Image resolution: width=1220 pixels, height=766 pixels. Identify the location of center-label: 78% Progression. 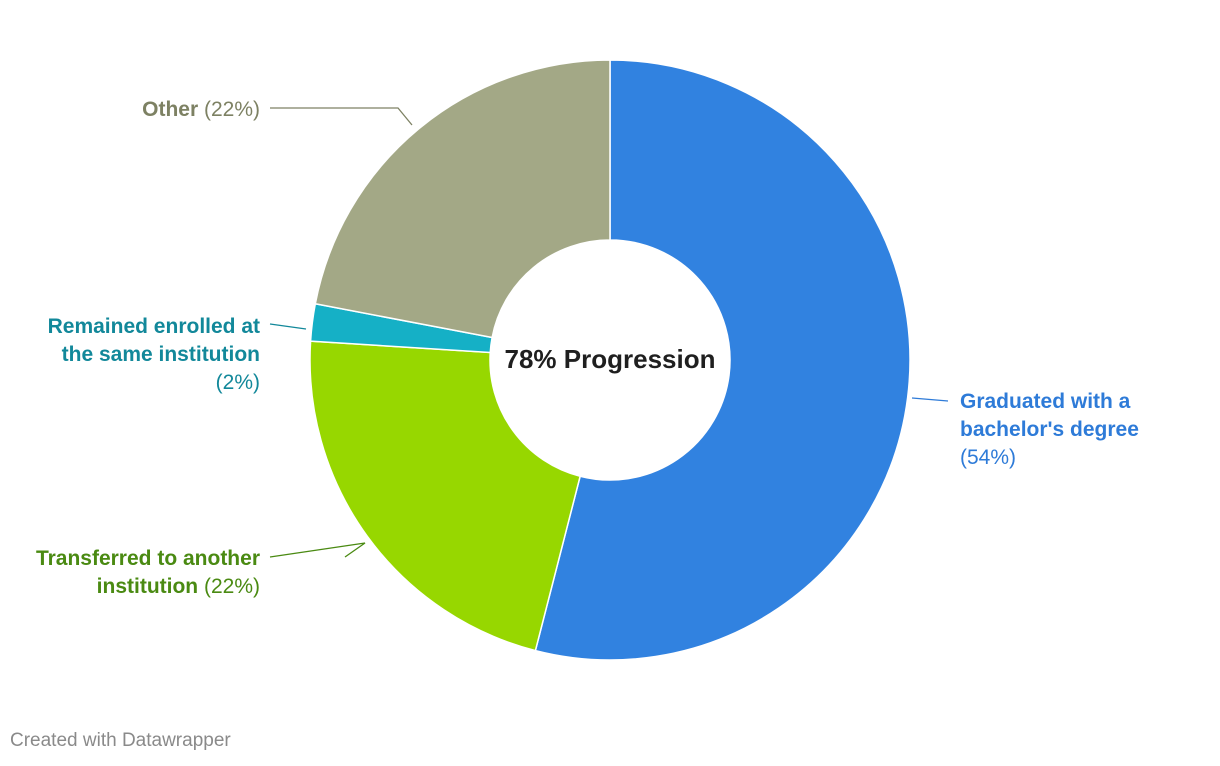
(610, 359).